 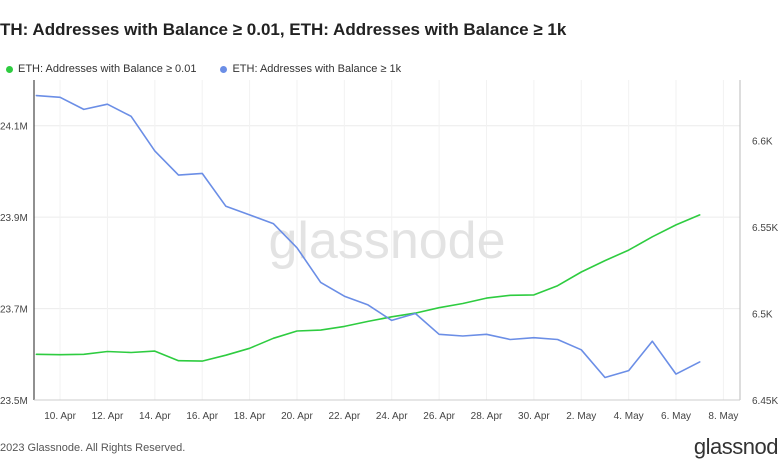 What do you see at coordinates (107, 69) in the screenshot?
I see `legend-label: ETH: Addresses with Balance ≥ 0.01` at bounding box center [107, 69].